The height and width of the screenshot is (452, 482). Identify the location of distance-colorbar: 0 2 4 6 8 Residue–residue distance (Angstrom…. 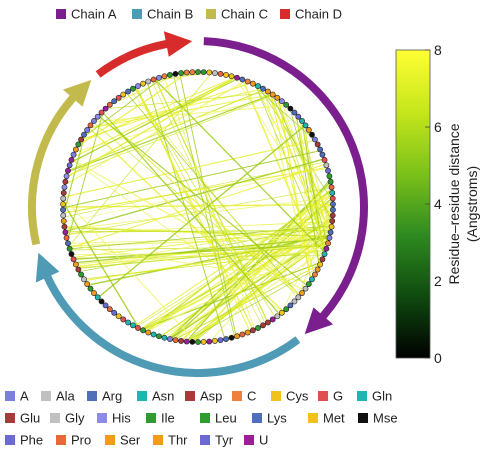
(437, 204).